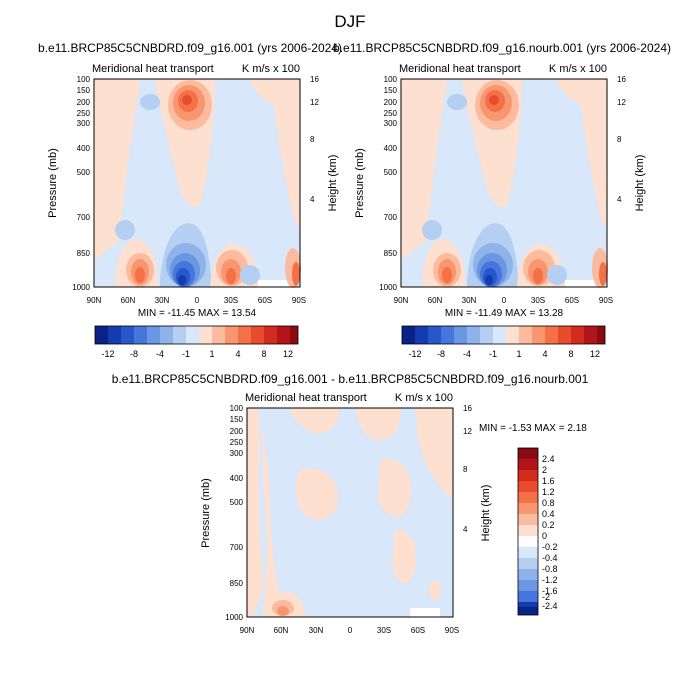  I want to click on minmax-label: MIN = -1.53 MAX = 2.18, so click(533, 428).